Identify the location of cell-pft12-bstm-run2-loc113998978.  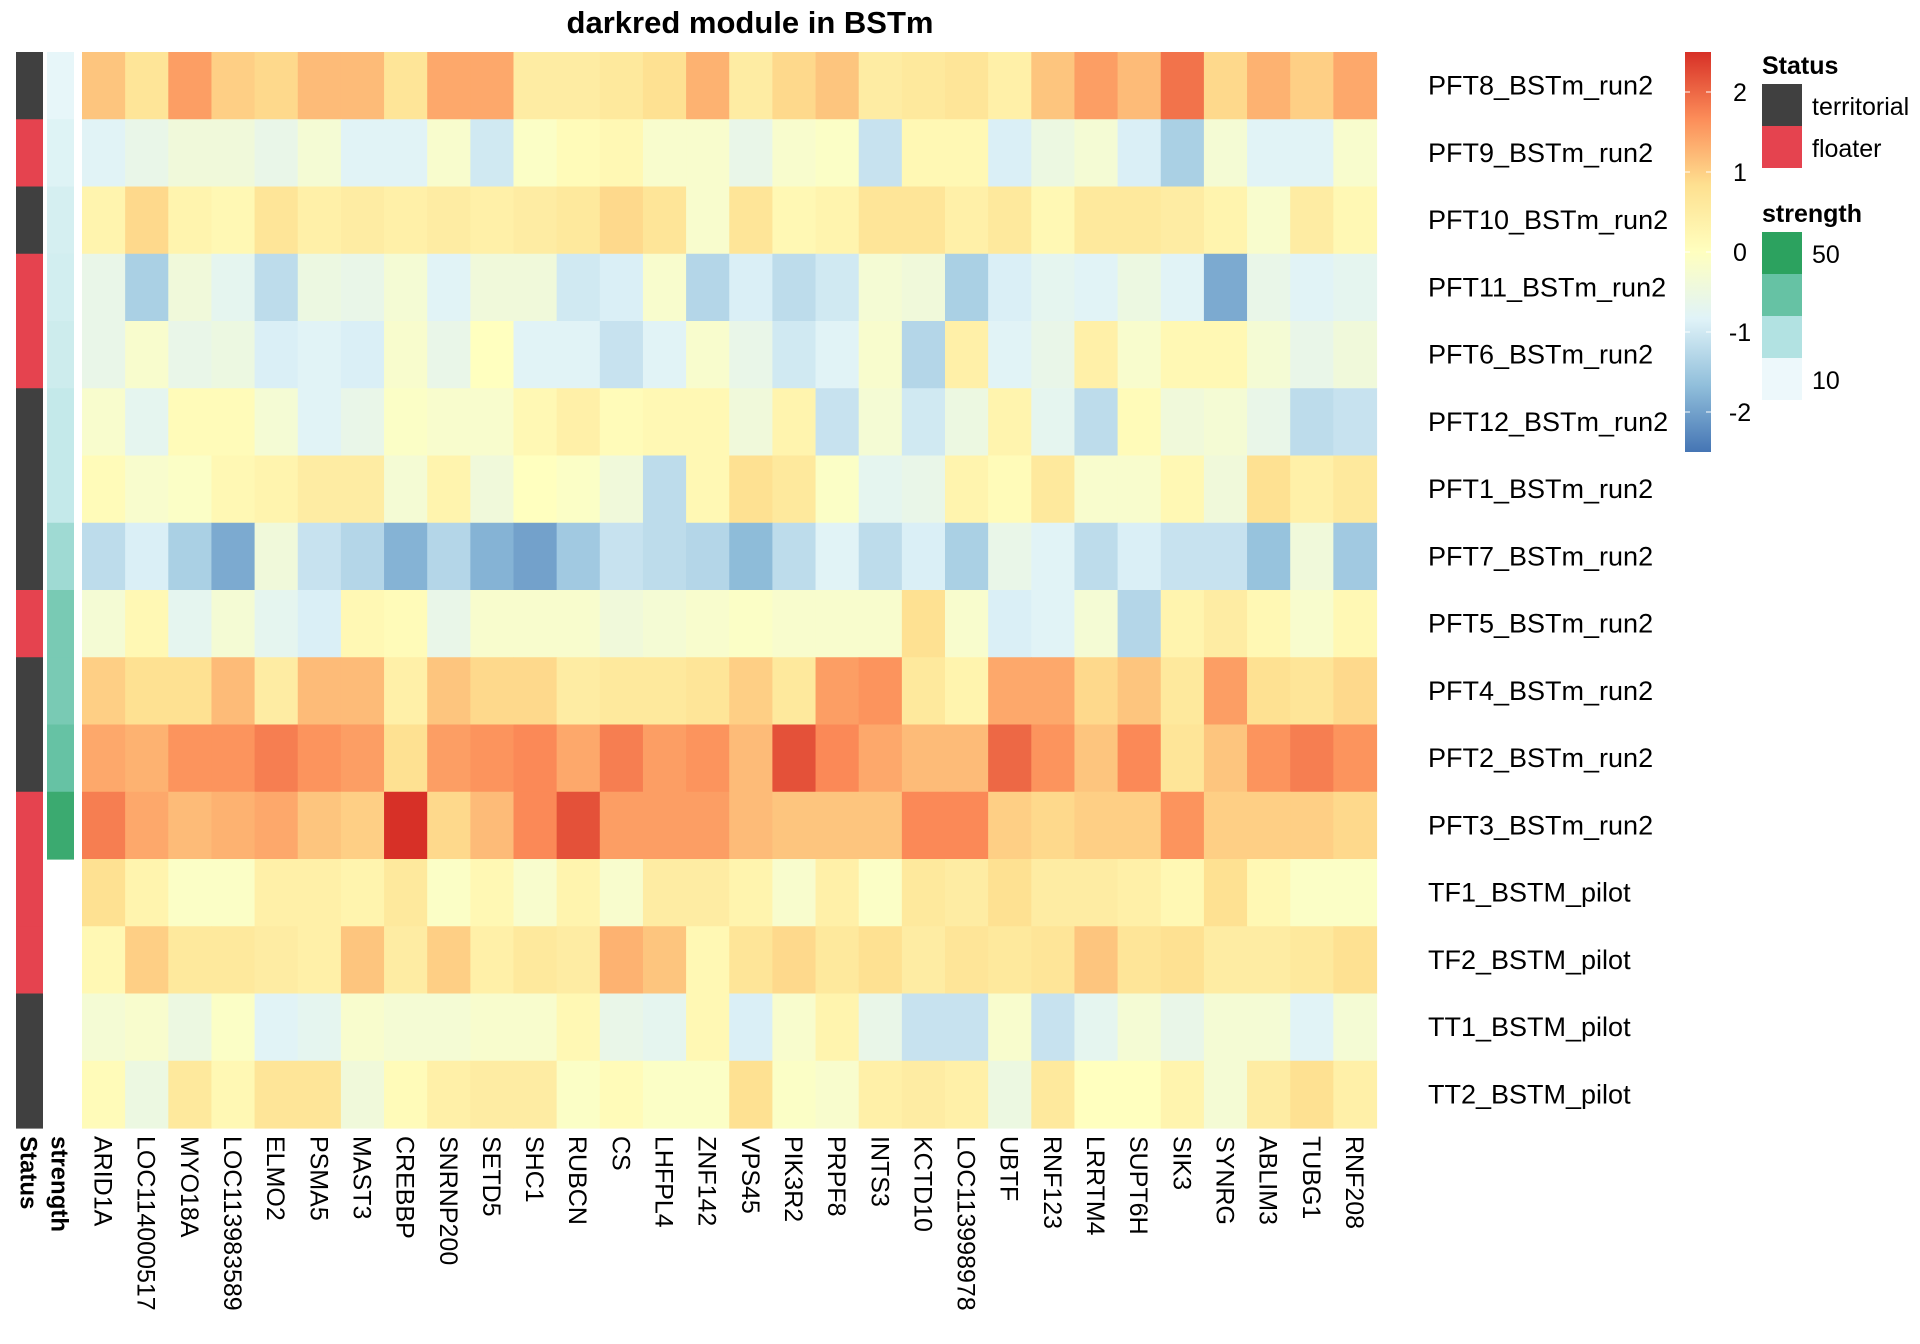
(967, 422).